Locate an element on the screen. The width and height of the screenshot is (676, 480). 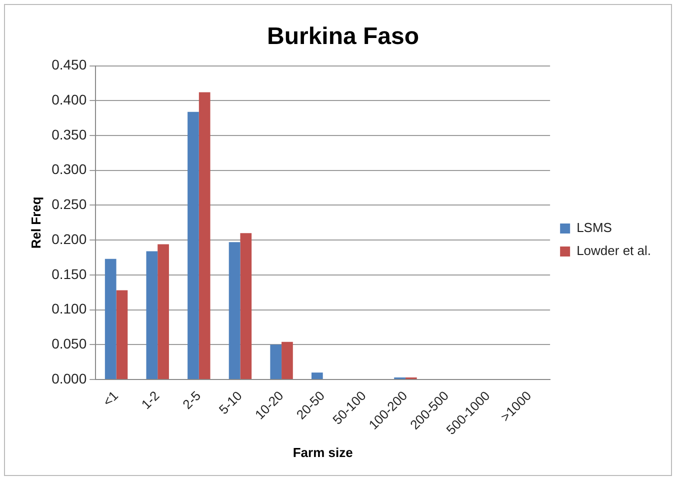
x-tick-label: 1-2 is located at coordinates (150, 400).